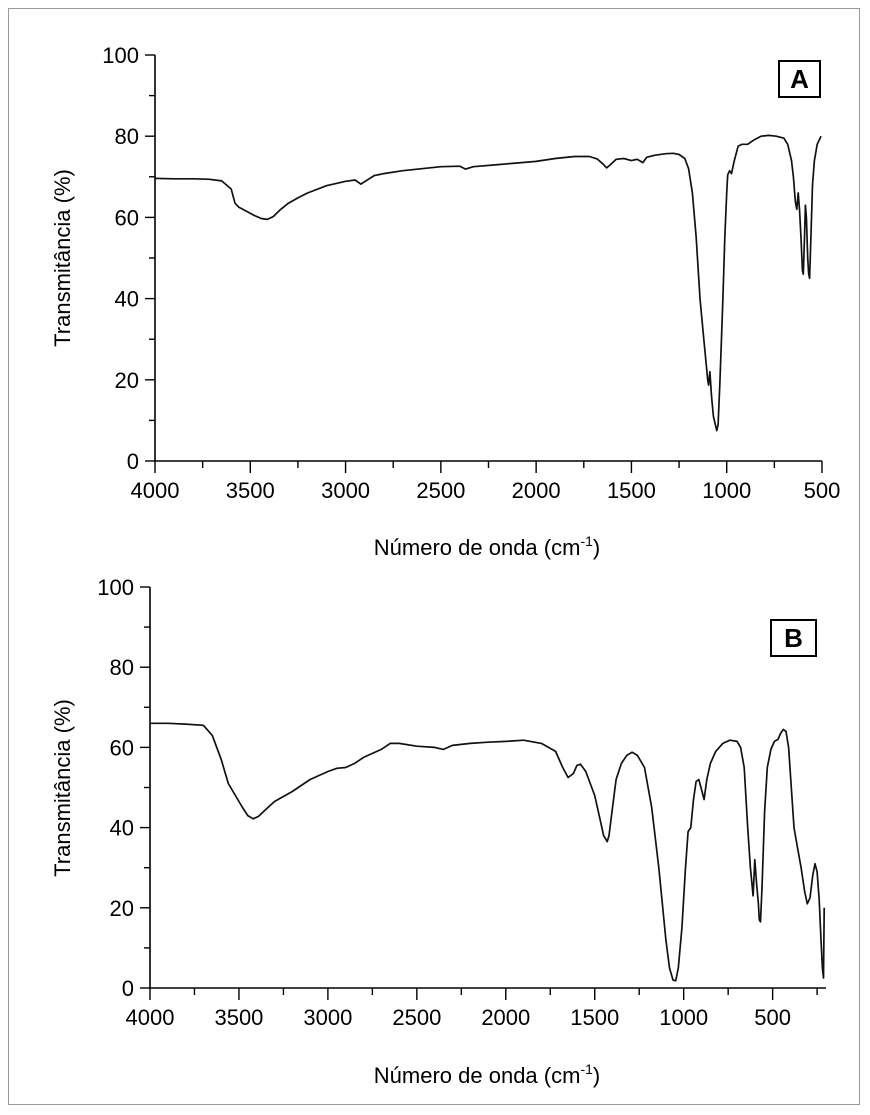 The height and width of the screenshot is (1115, 870). What do you see at coordinates (150, 1017) in the screenshot?
I see `panel-b-x-tick-label: 4000` at bounding box center [150, 1017].